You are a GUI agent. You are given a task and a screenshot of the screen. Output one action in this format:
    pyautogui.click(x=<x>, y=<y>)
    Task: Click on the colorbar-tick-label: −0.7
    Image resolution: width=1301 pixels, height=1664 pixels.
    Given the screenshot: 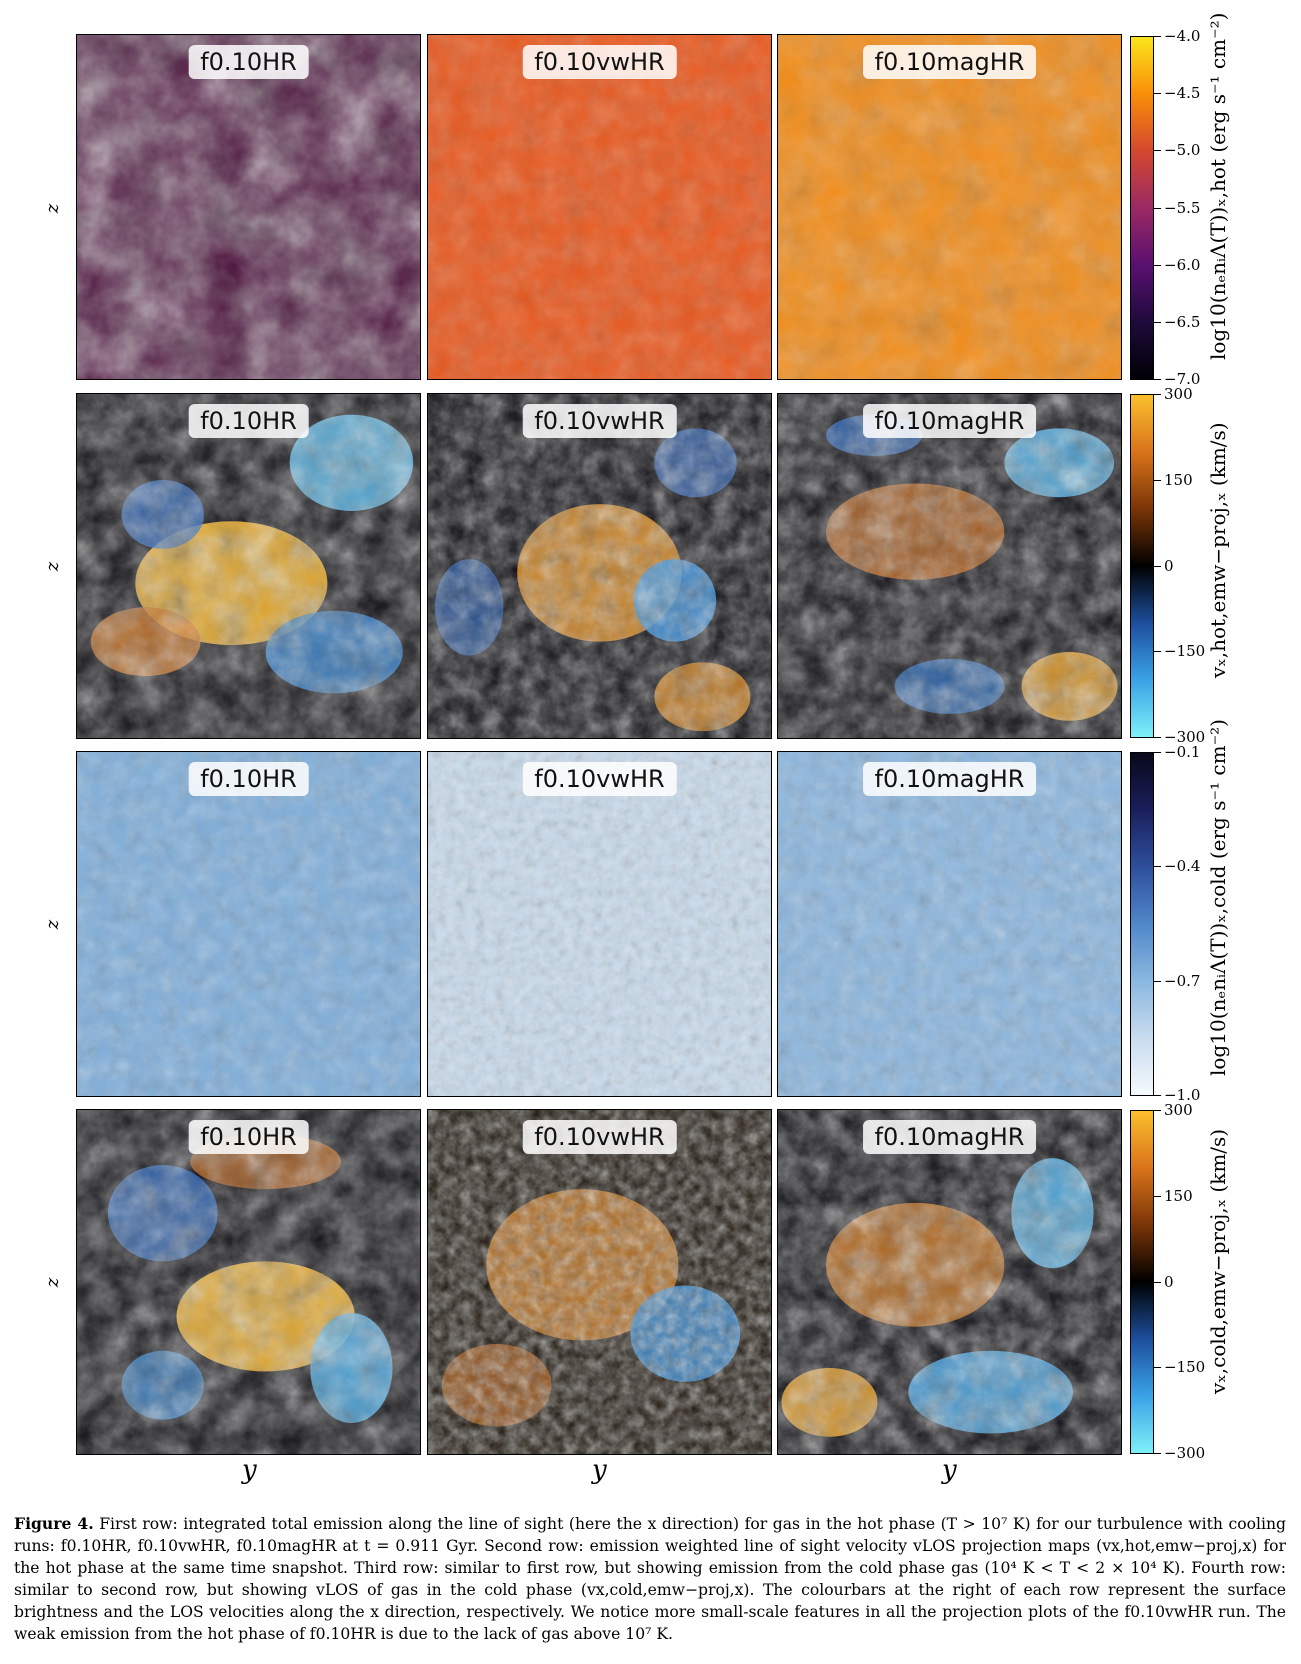 What is the action you would take?
    pyautogui.click(x=1182, y=980)
    